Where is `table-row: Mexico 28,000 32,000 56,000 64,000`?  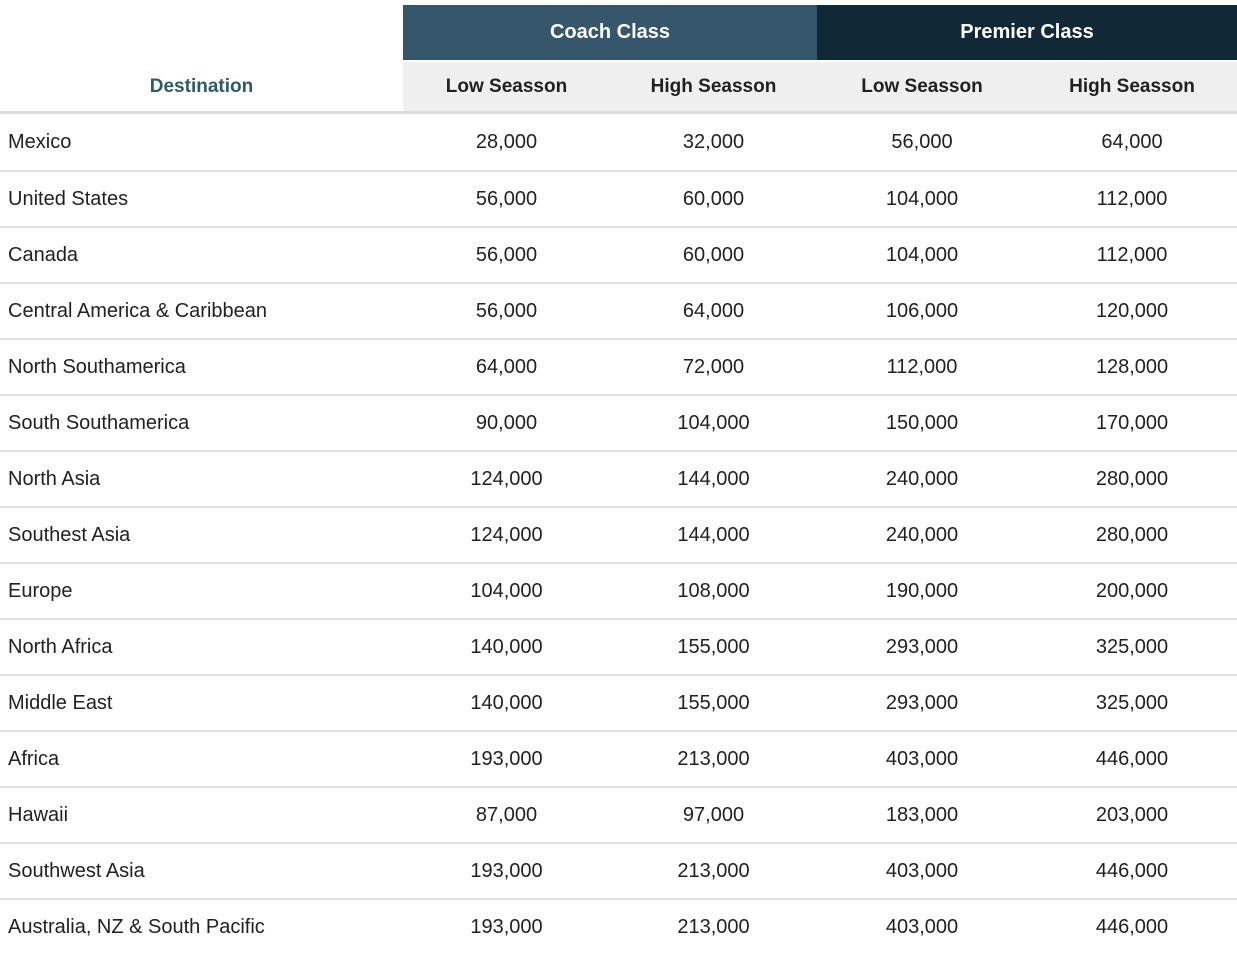
table-row: Mexico 28,000 32,000 56,000 64,000 is located at coordinates (618, 142).